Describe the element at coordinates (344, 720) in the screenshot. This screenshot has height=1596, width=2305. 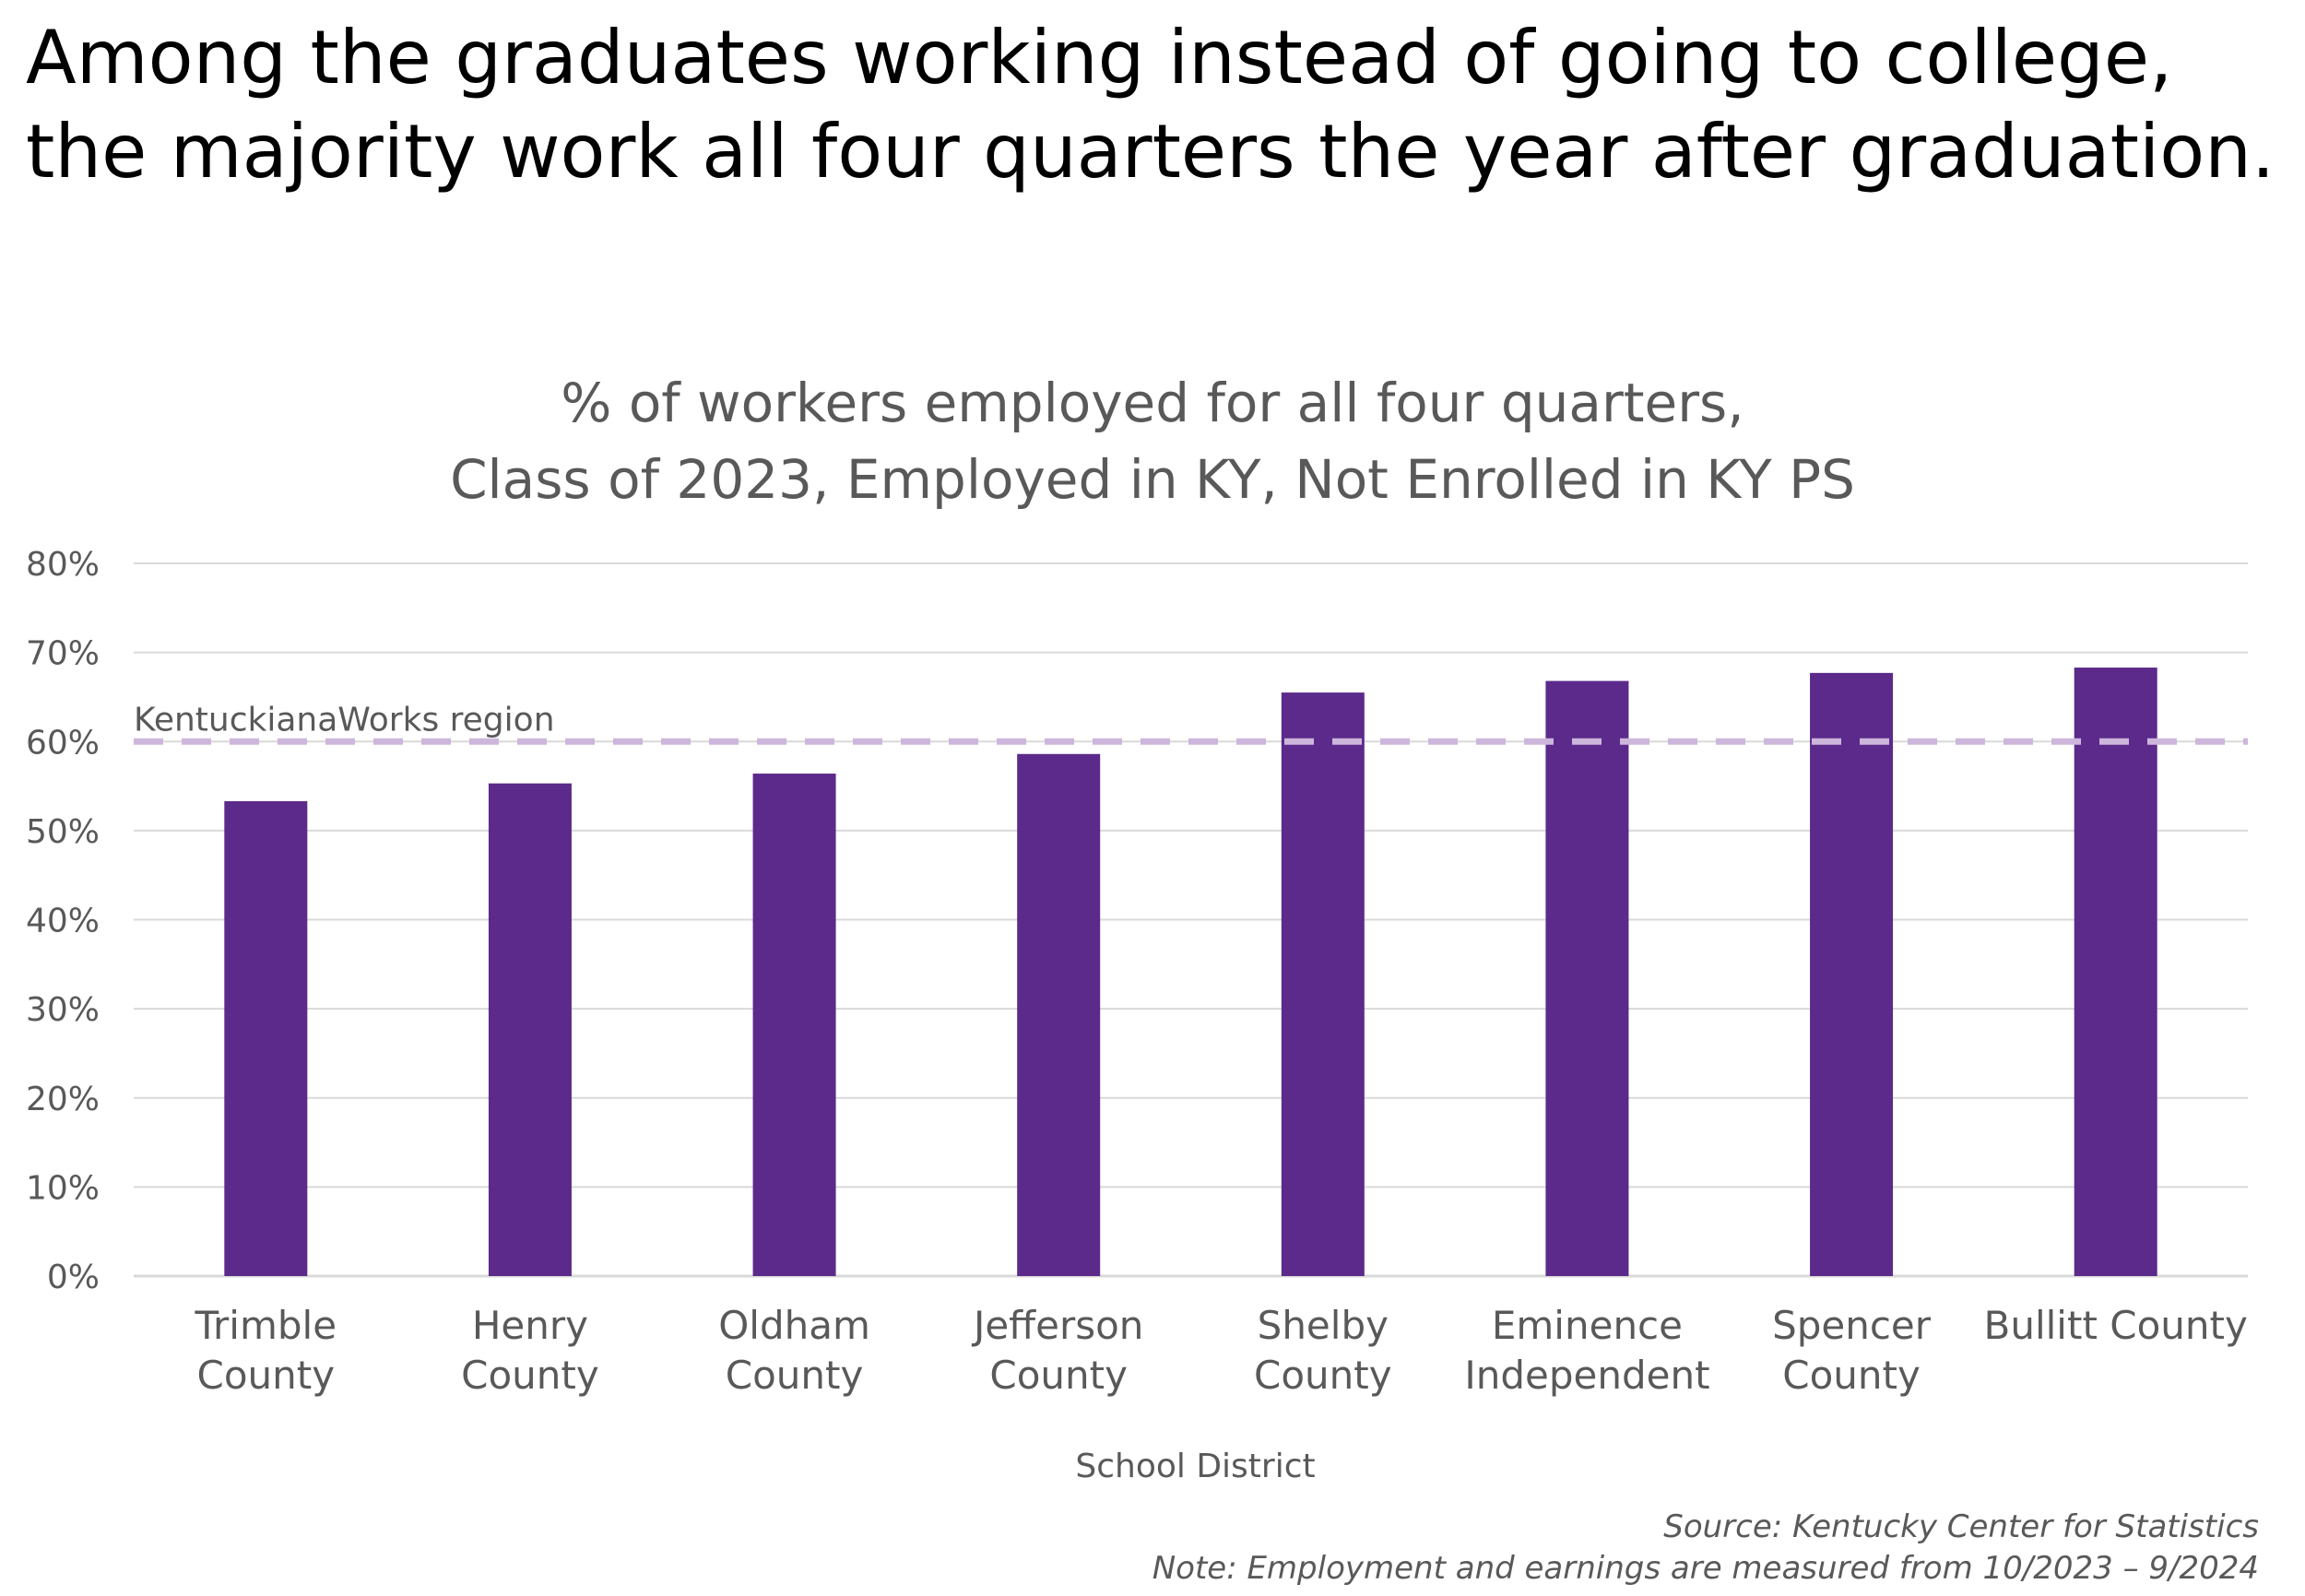
I see `reference-line-label: KentuckianaWorks region` at that location.